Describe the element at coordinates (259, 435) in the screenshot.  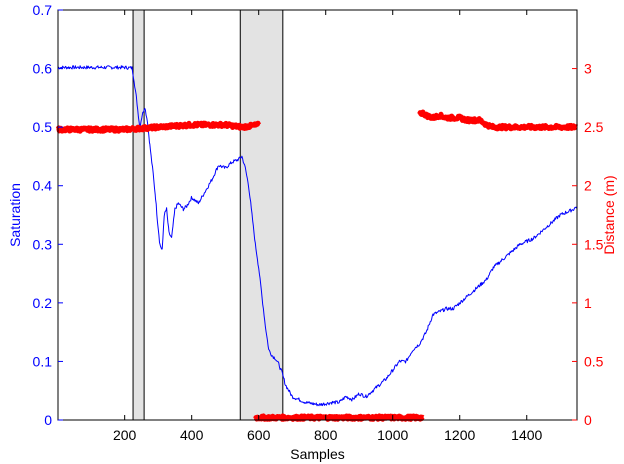
I see `x-tick-label: 600` at that location.